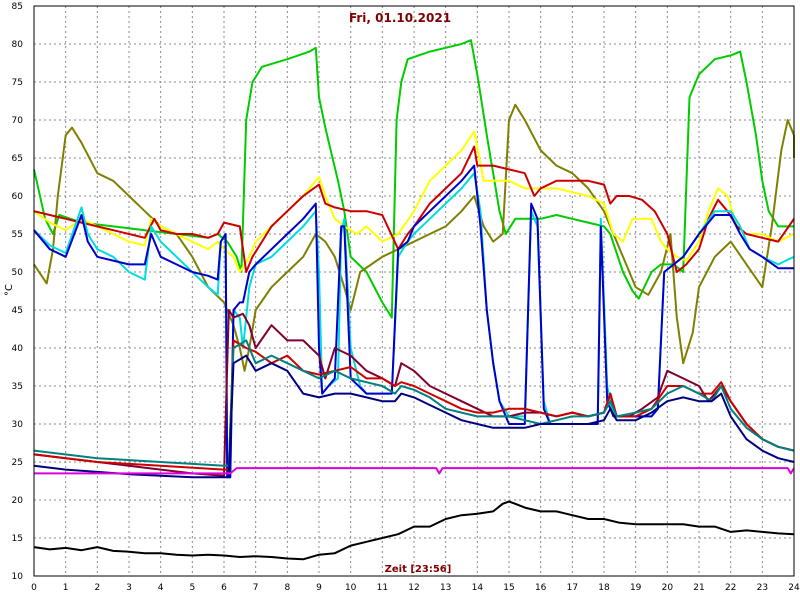  I want to click on x-tick-label: 4, so click(161, 588).